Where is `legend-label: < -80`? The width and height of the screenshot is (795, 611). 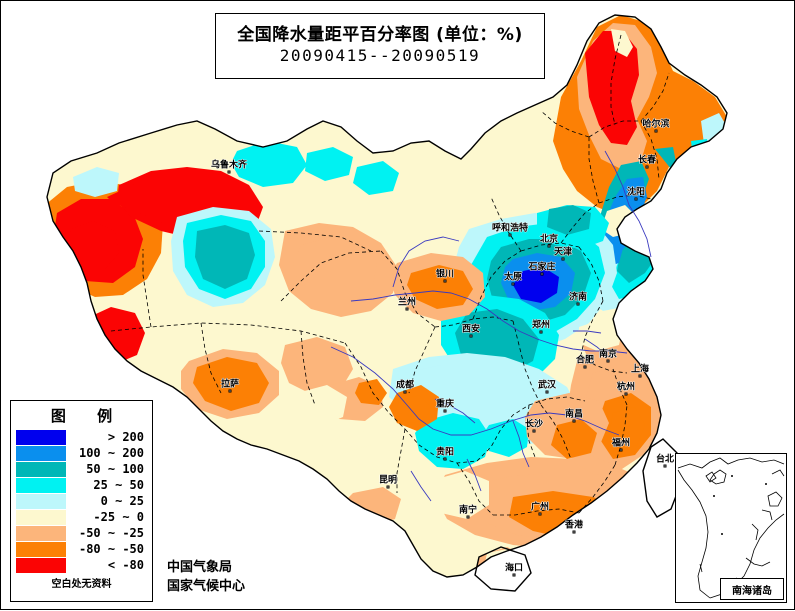
legend-label: < -80 is located at coordinates (125, 565).